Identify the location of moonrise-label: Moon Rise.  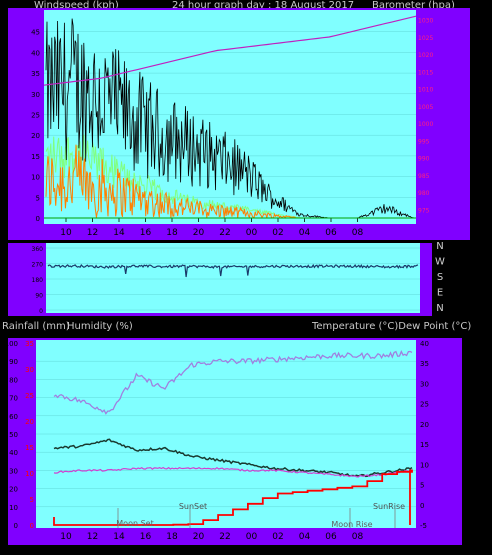
(351, 524).